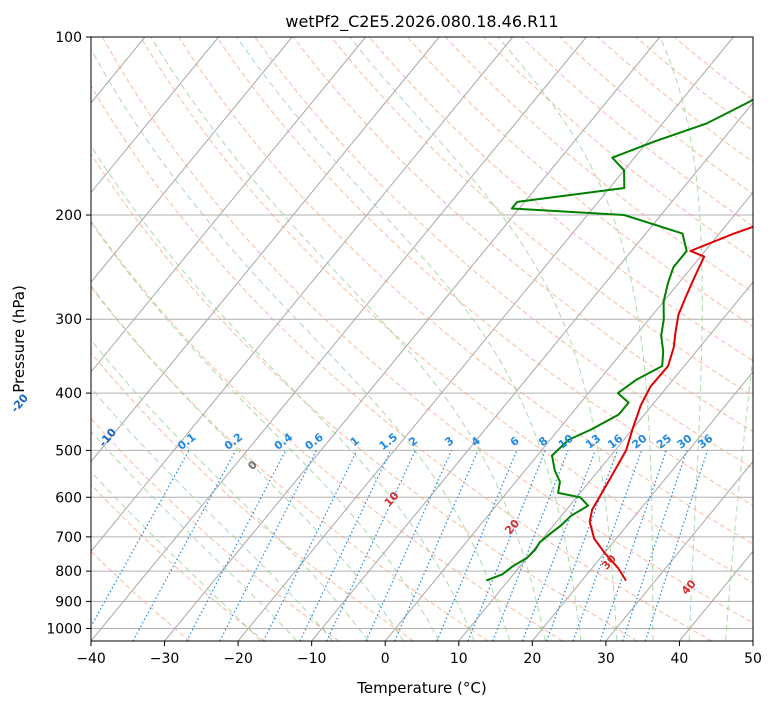 The height and width of the screenshot is (708, 775). What do you see at coordinates (449, 441) in the screenshot?
I see `mixing-ratio-label: 3` at bounding box center [449, 441].